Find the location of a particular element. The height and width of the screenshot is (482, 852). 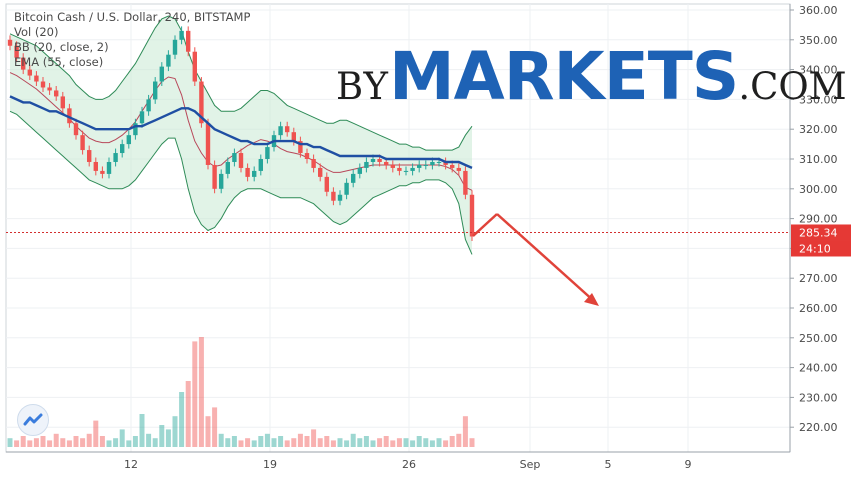

countdown-value: 24:10 is located at coordinates (815, 248).